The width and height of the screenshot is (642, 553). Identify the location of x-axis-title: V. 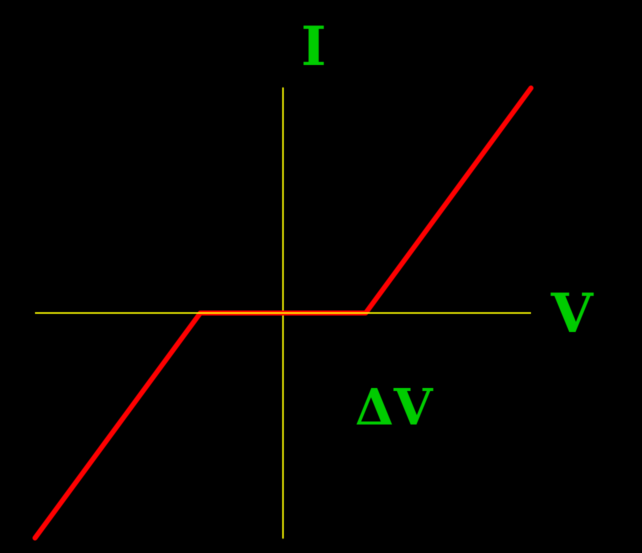
(572, 313).